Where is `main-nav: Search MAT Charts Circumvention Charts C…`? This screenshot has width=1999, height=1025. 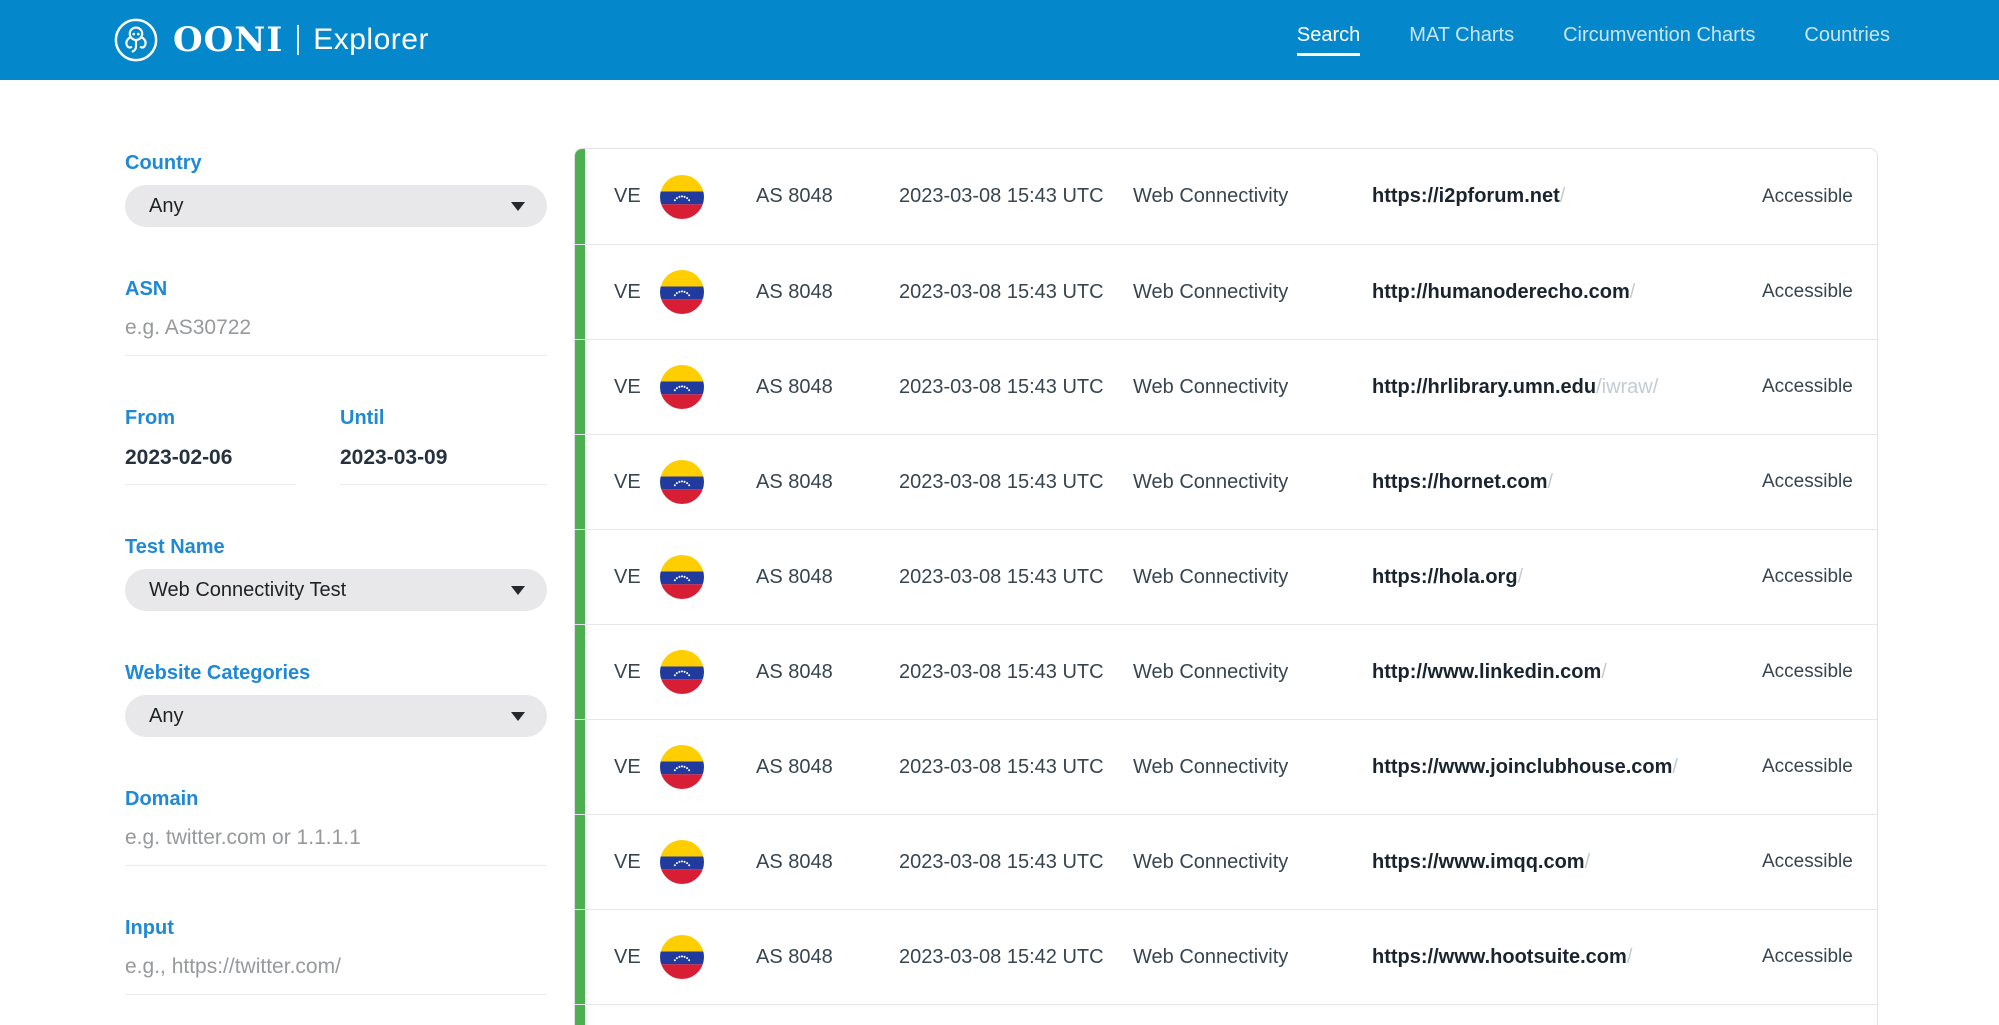
main-nav: Search MAT Charts Circumvention Charts C… is located at coordinates (1593, 40).